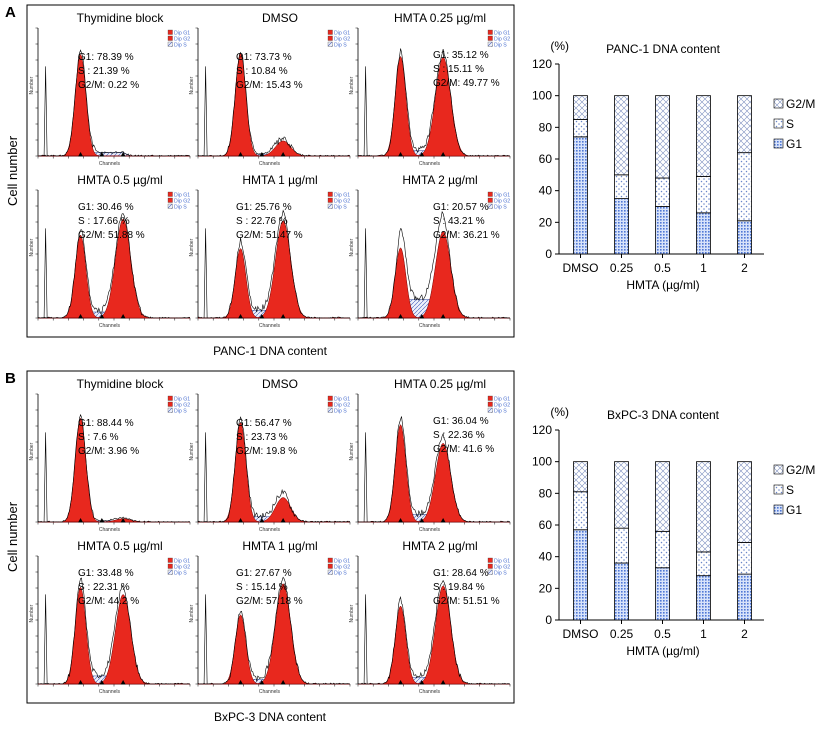 Image resolution: width=824 pixels, height=737 pixels. What do you see at coordinates (121, 18) in the screenshot?
I see `histogram-title: Thymidine block` at bounding box center [121, 18].